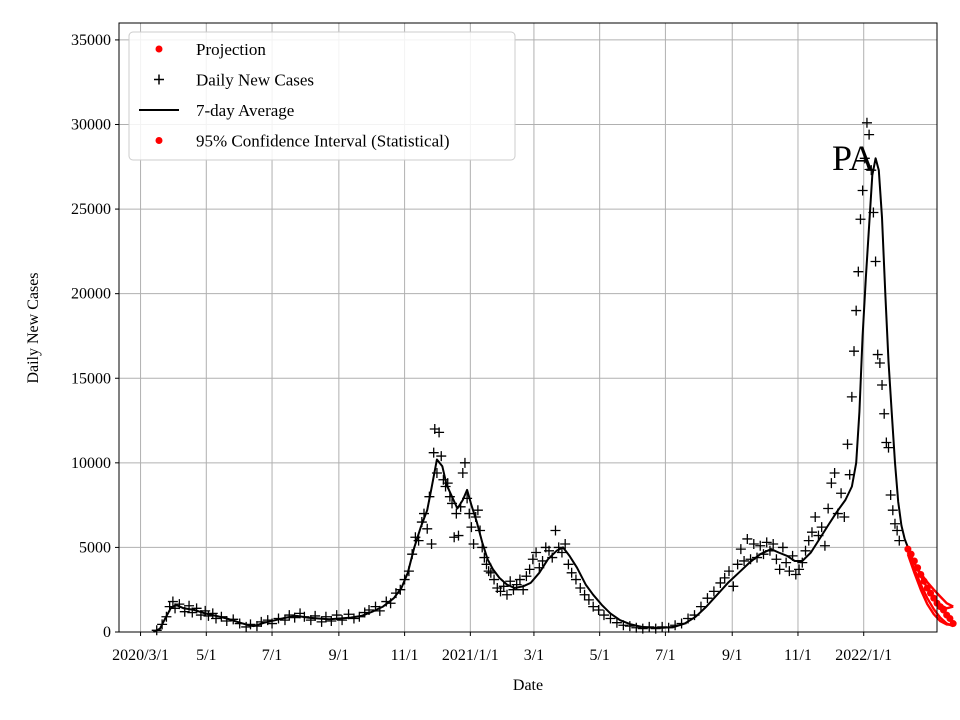  Describe the element at coordinates (95, 547) in the screenshot. I see `y-tick-label: 5000` at that location.